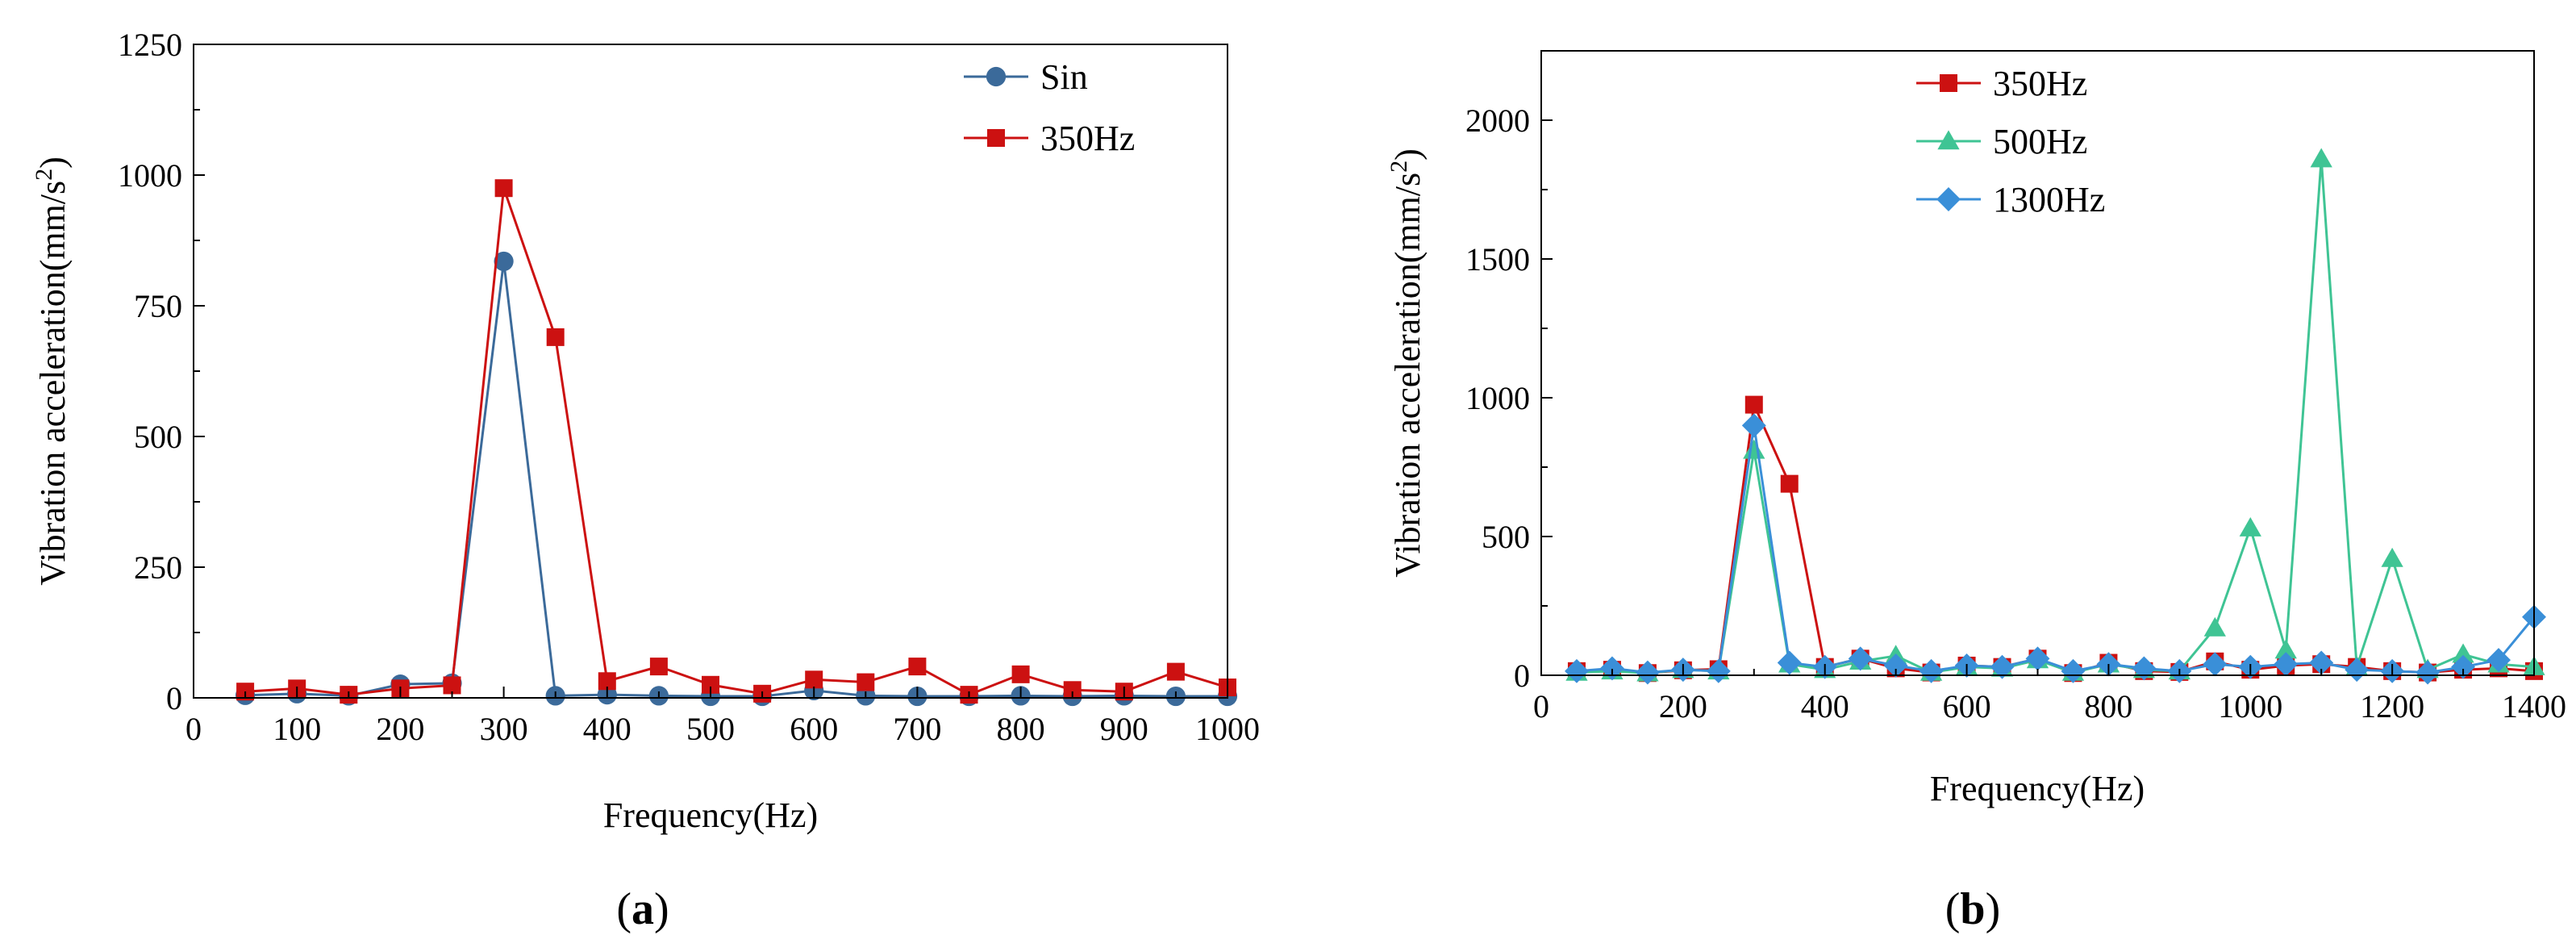 The height and width of the screenshot is (952, 2576). I want to click on x-tick-label: 1200, so click(2392, 706).